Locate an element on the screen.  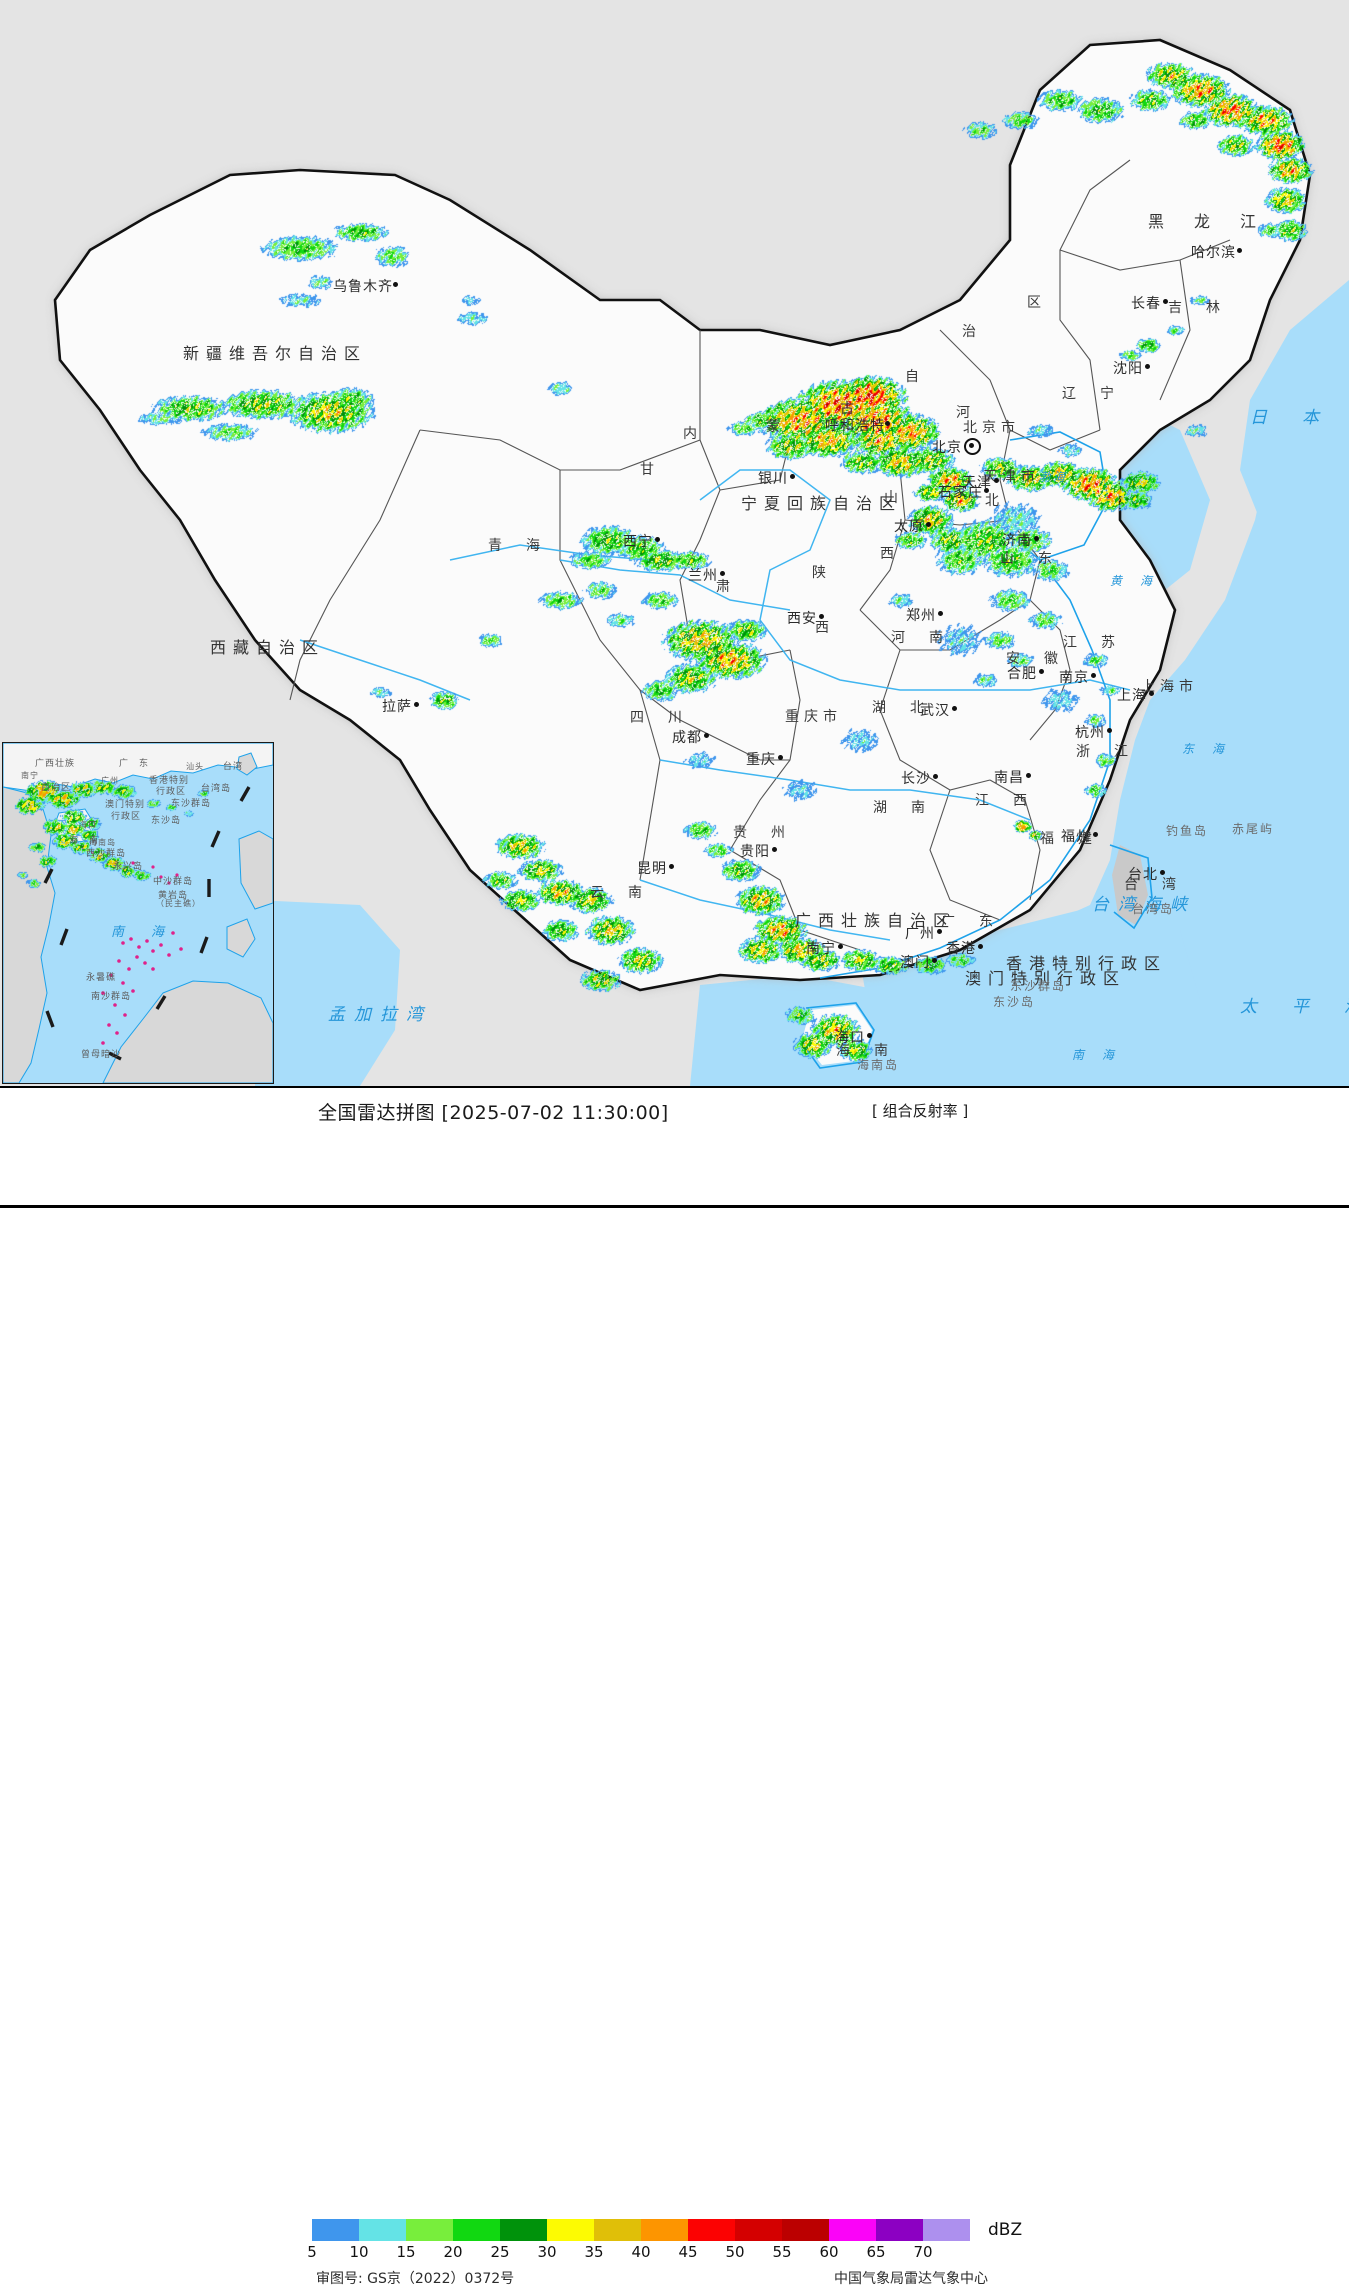
colorbar-tick-50: 50 is located at coordinates (735, 2252).